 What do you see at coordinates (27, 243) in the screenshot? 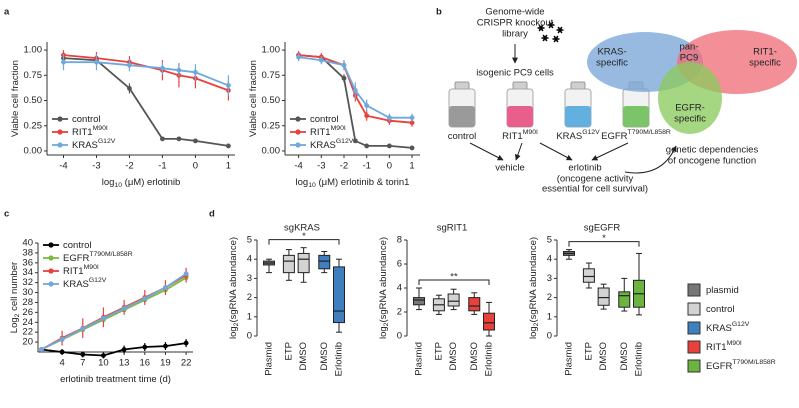
I see `y-tick-label: 40` at bounding box center [27, 243].